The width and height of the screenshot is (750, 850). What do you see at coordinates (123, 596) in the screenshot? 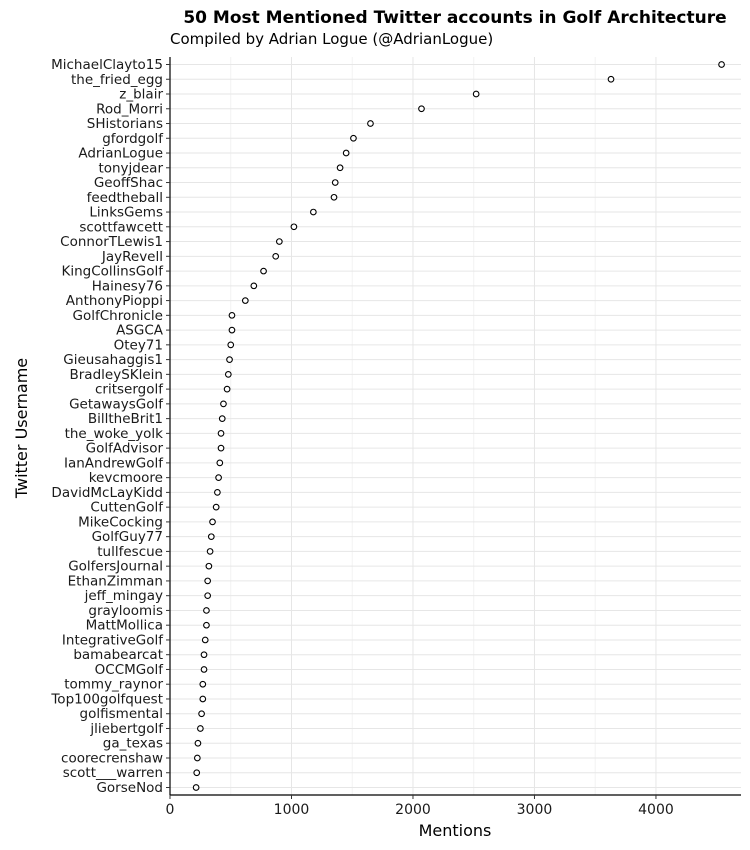
I see `y-tick-label: jeff_mingay` at bounding box center [123, 596].